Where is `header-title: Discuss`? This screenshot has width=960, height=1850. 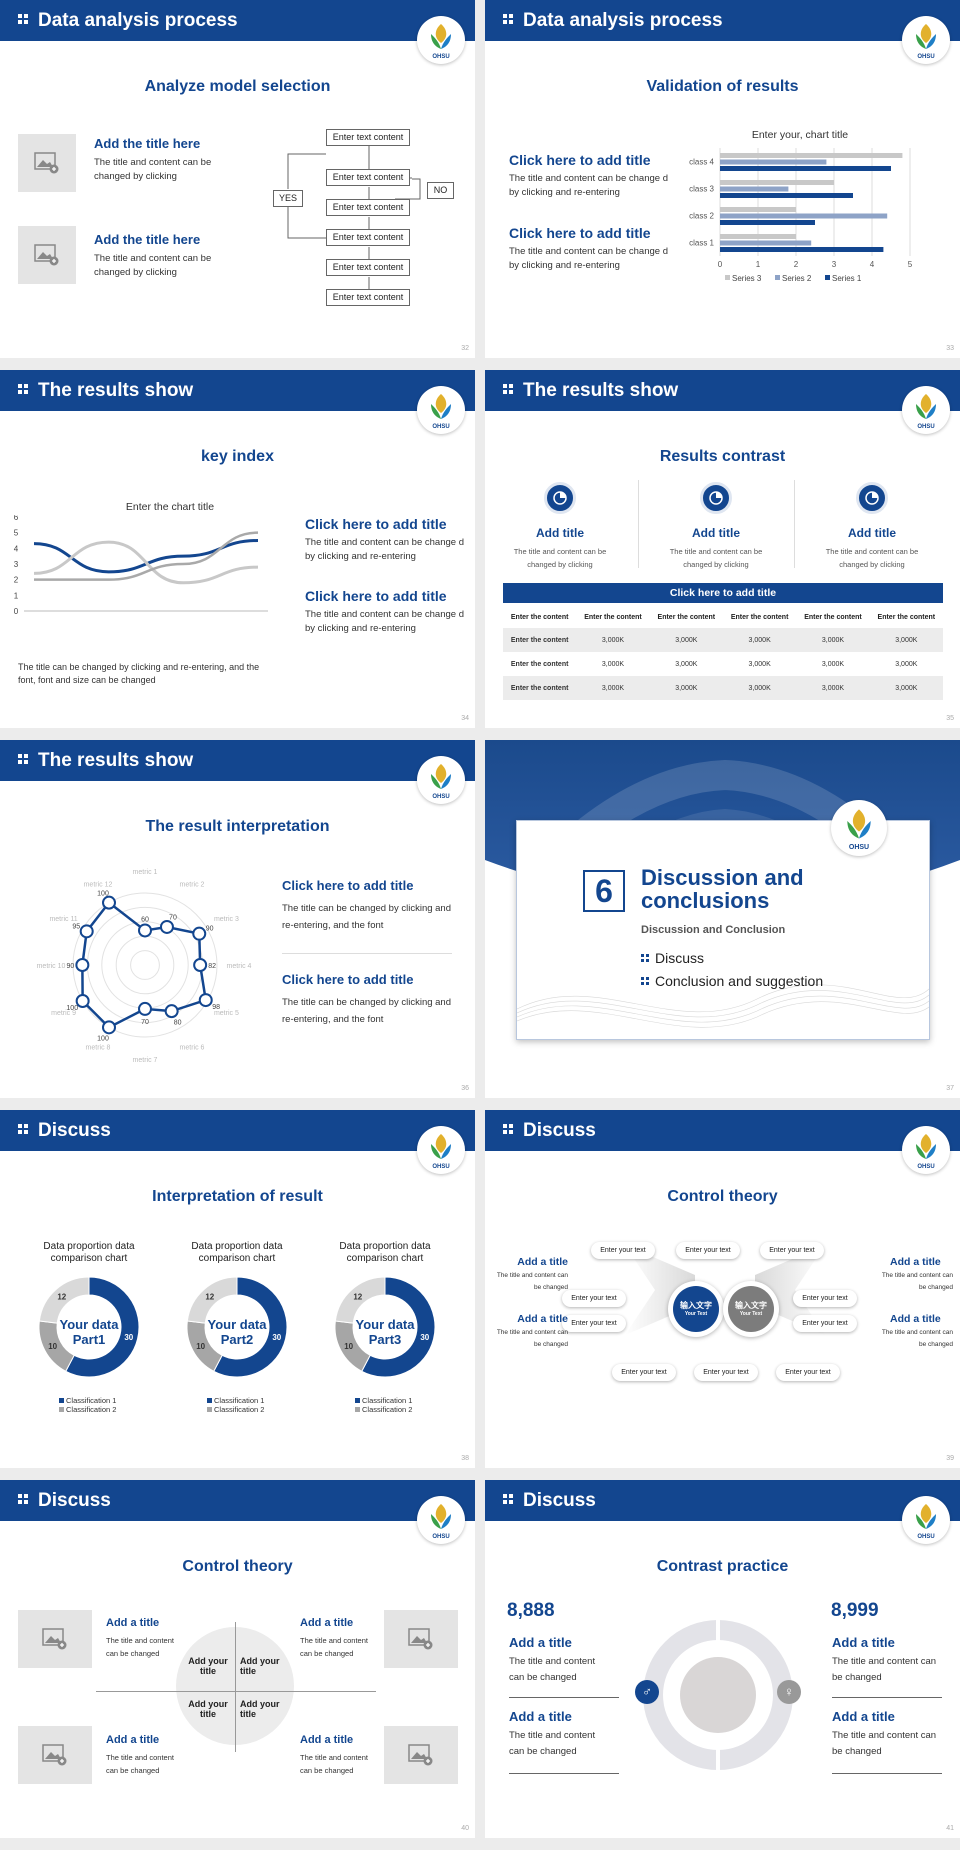 header-title: Discuss is located at coordinates (74, 1500).